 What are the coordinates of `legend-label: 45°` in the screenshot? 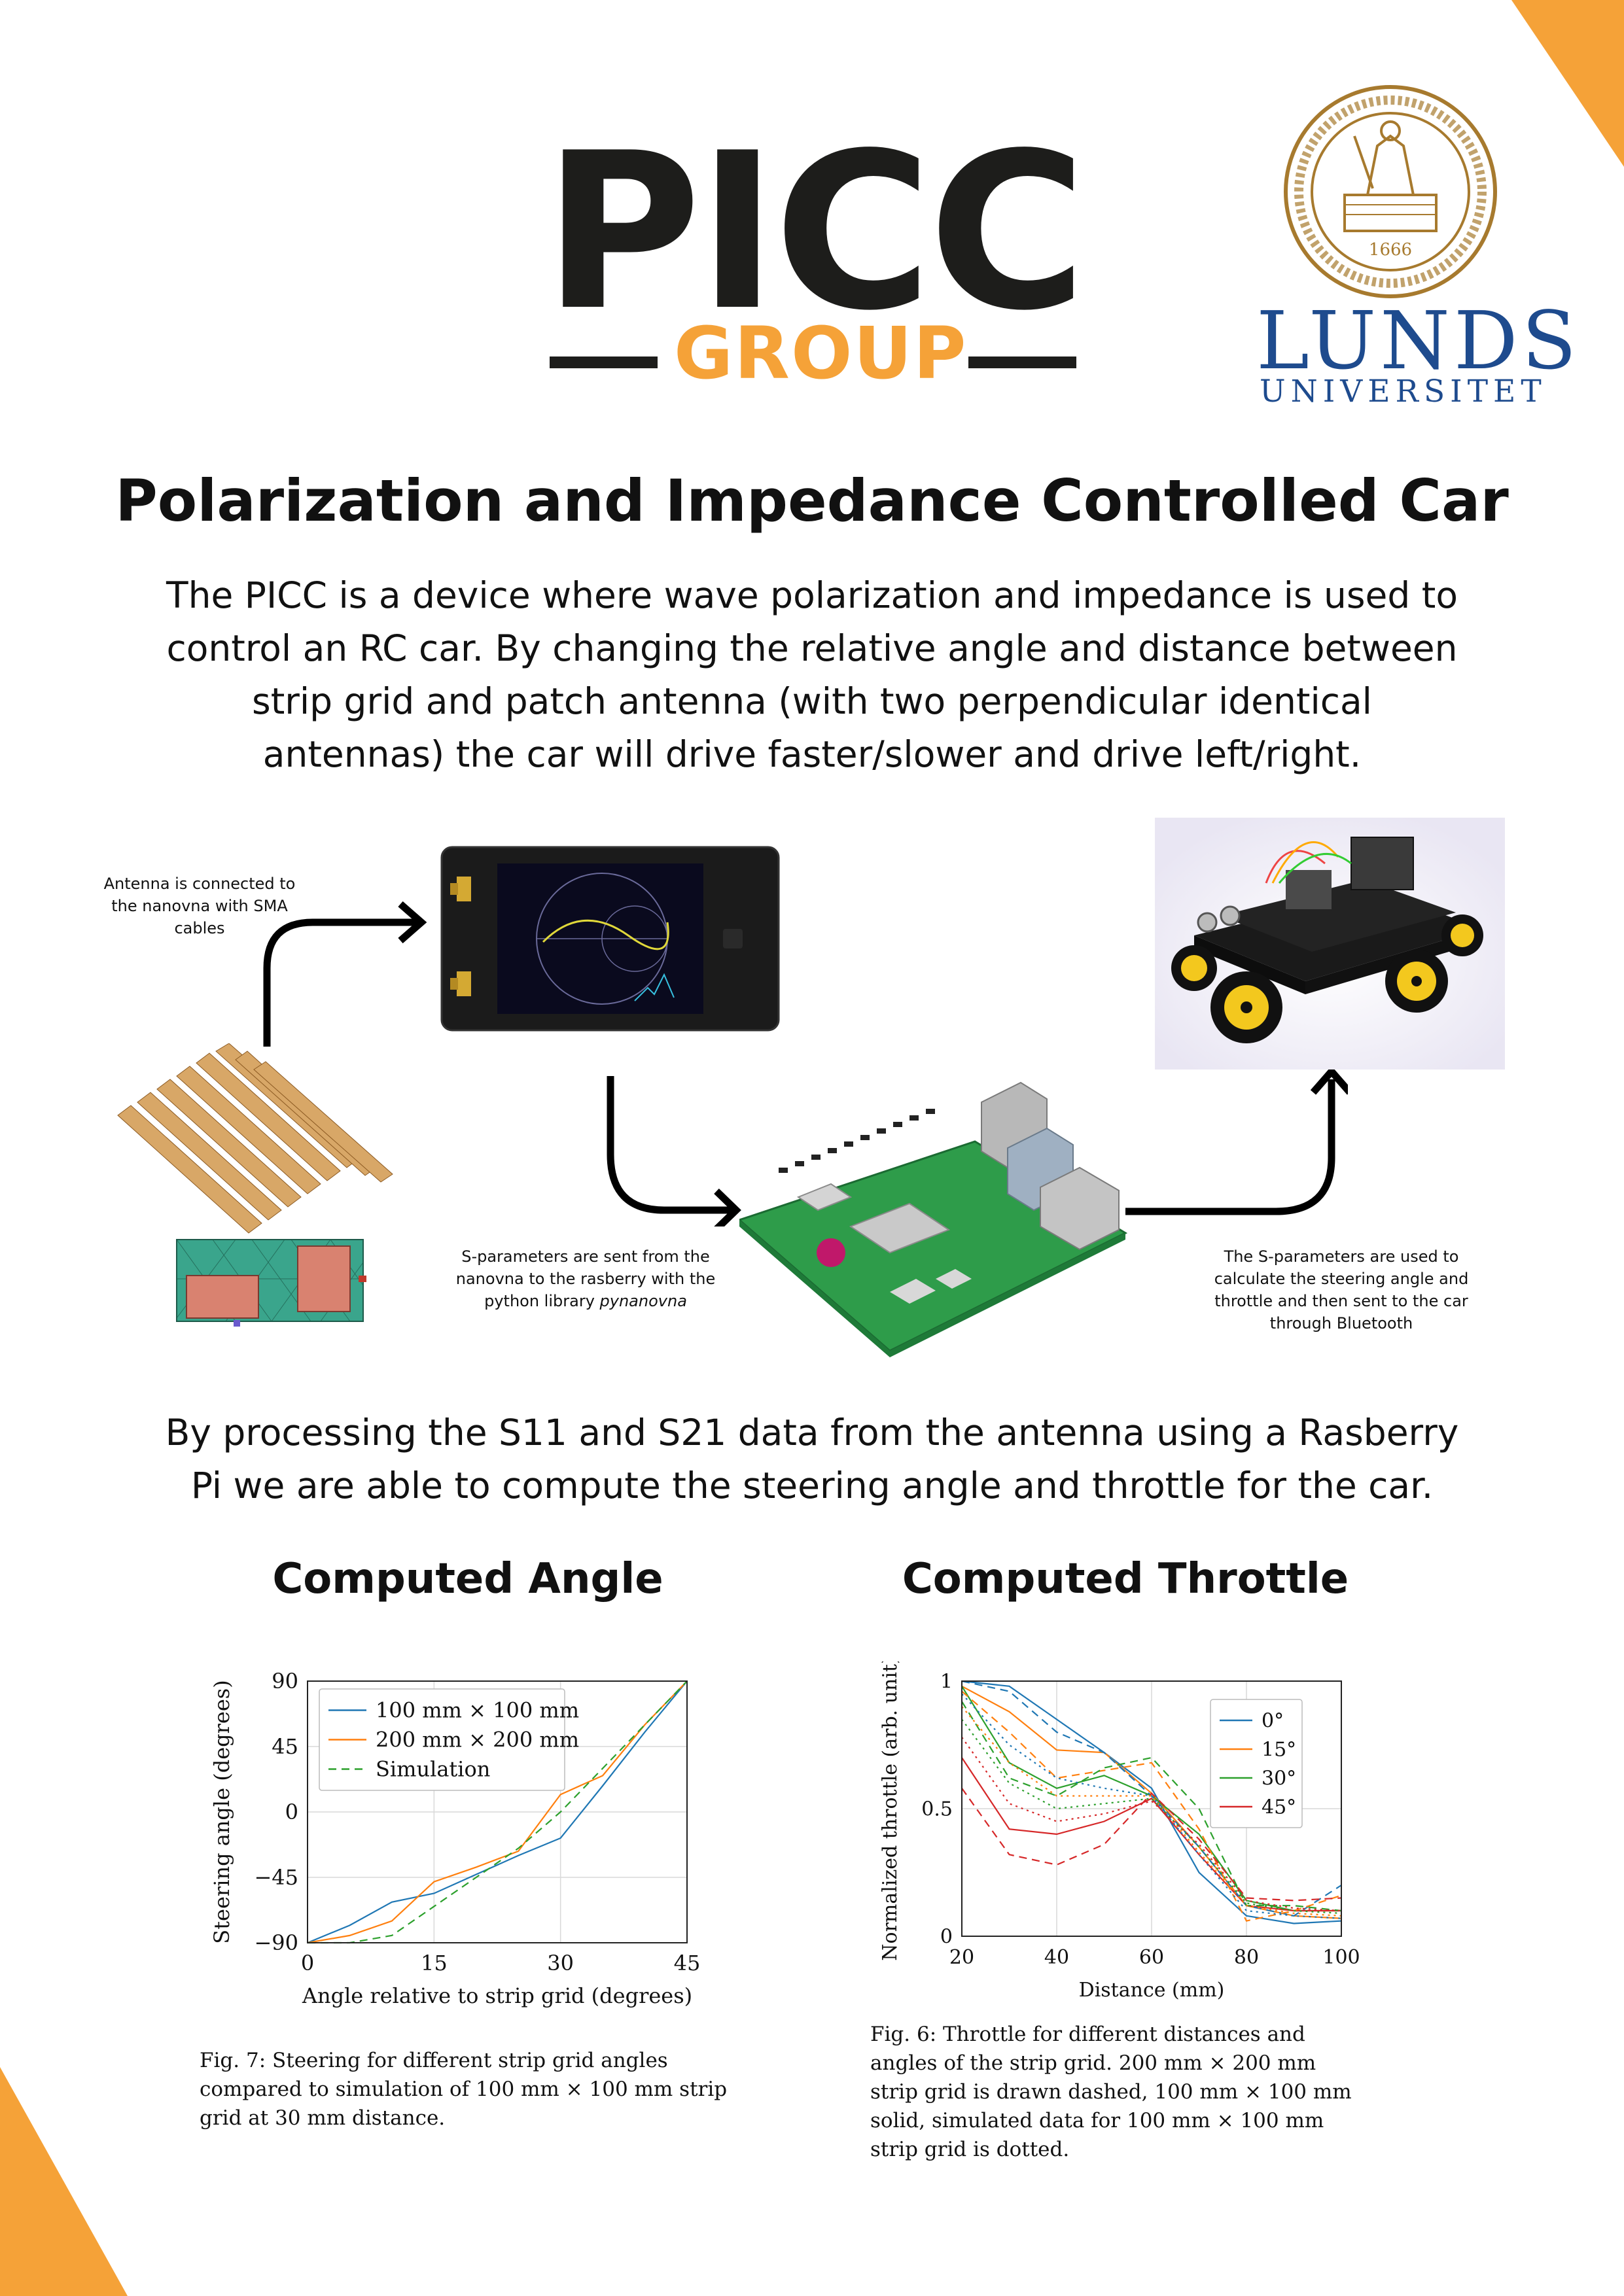 It's located at (1279, 1807).